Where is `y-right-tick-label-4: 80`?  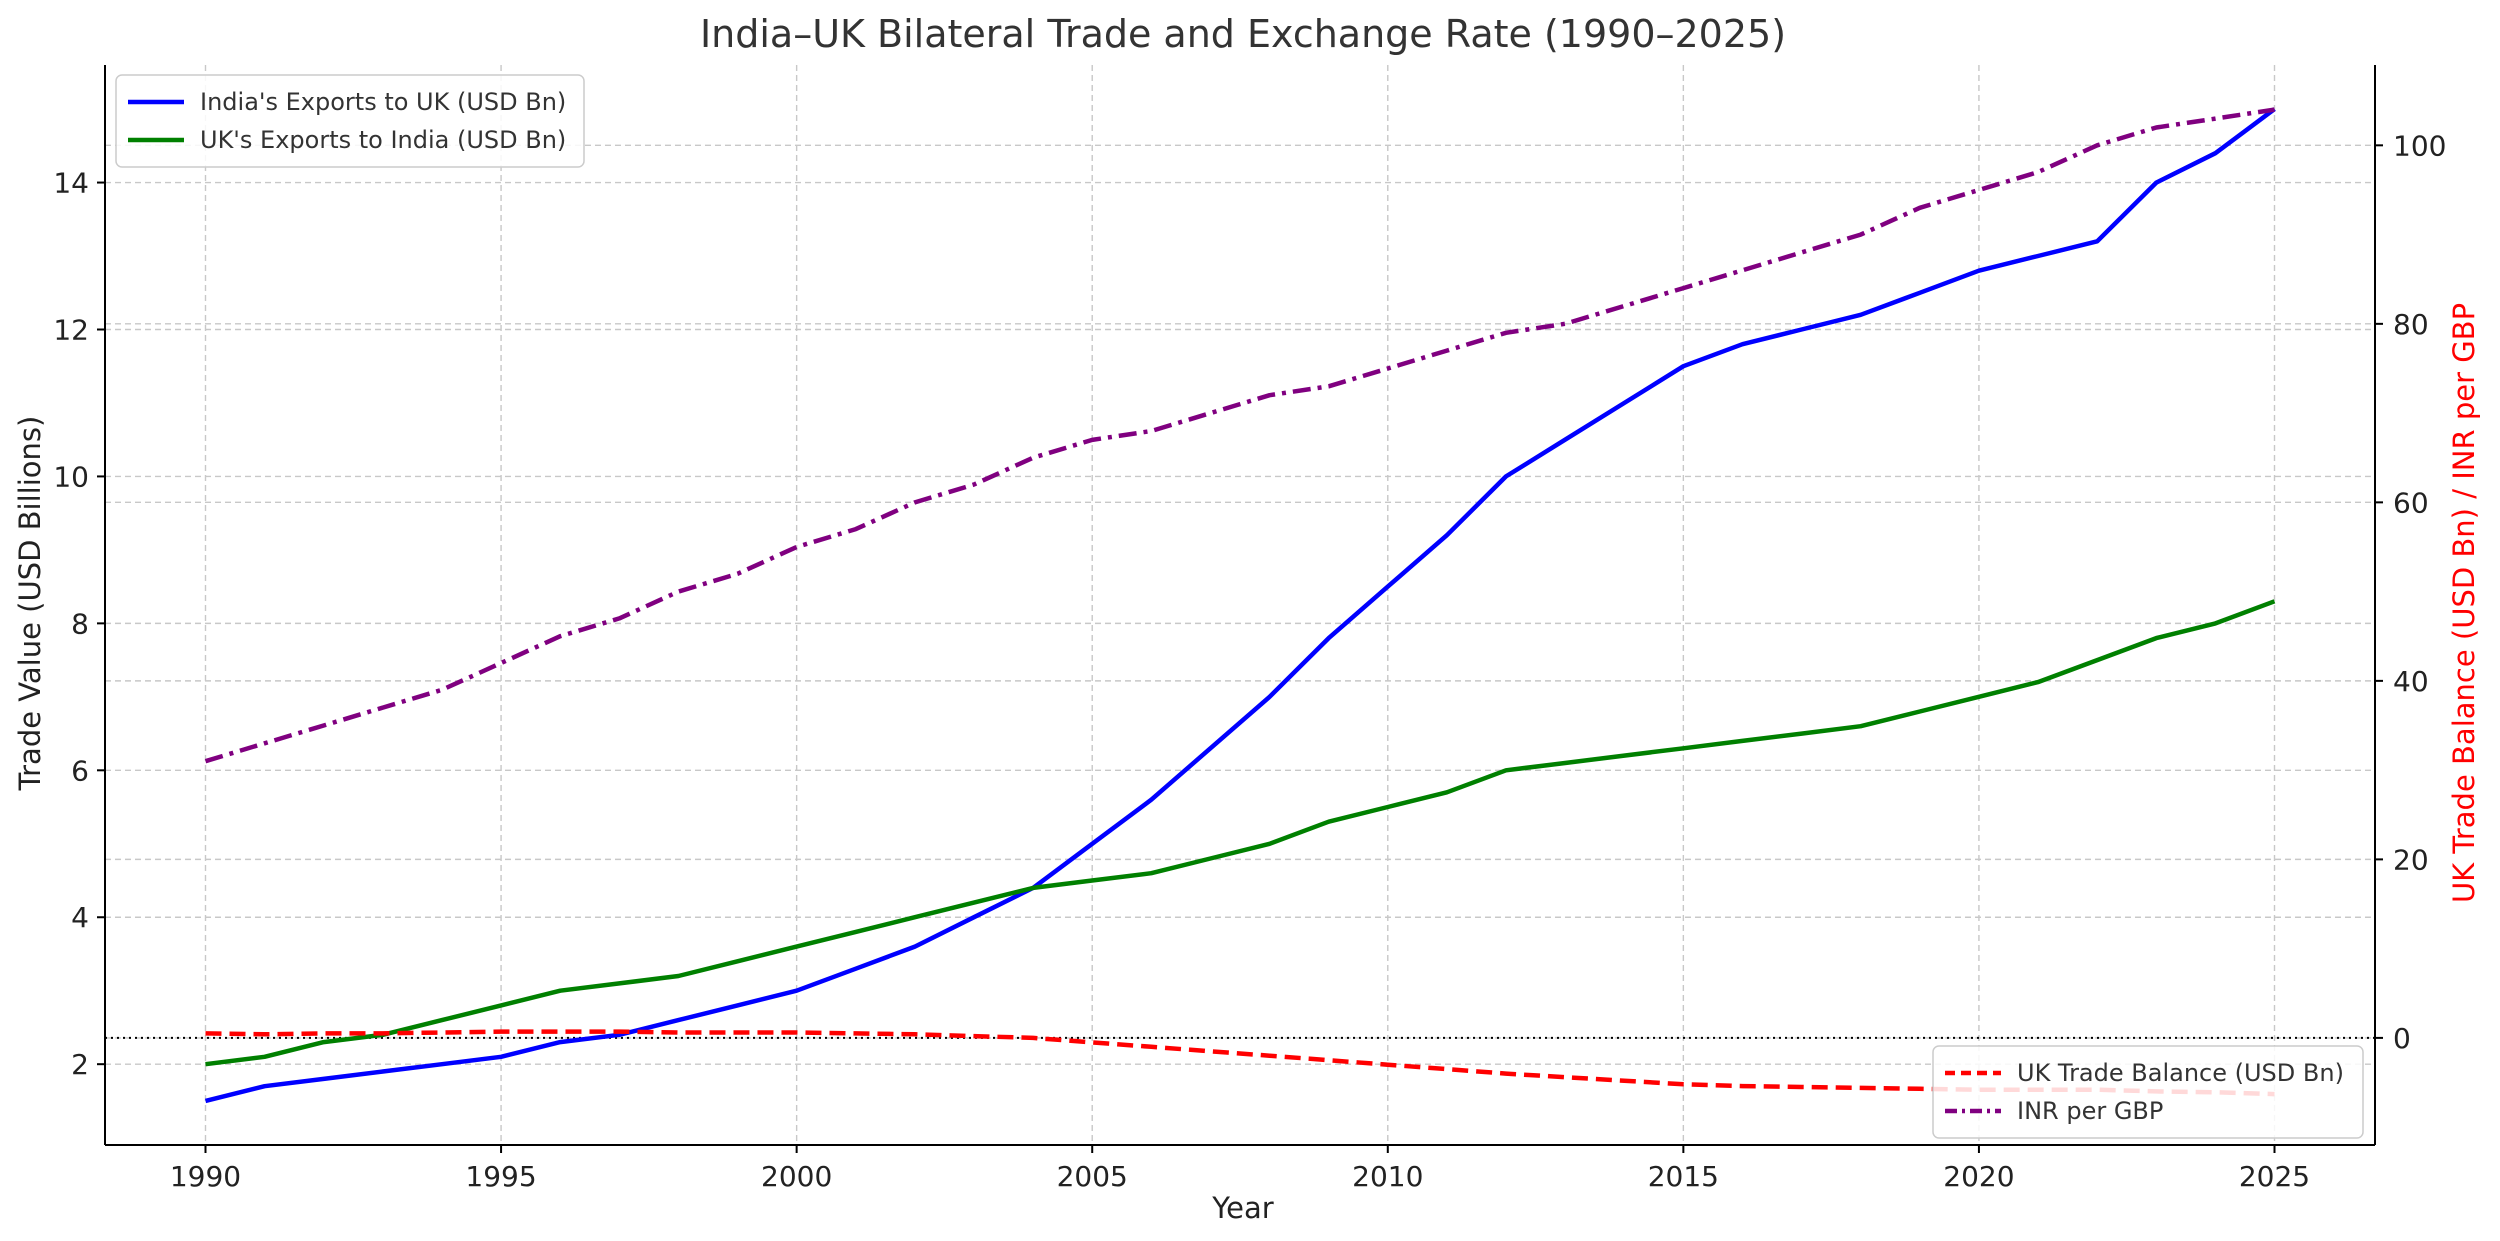 y-right-tick-label-4: 80 is located at coordinates (2411, 324).